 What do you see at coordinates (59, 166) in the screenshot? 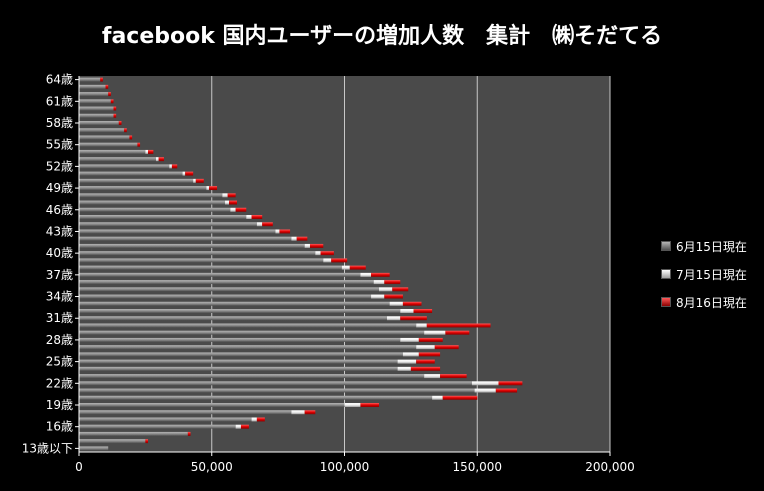
I see `y-tick-label: 52歳` at bounding box center [59, 166].